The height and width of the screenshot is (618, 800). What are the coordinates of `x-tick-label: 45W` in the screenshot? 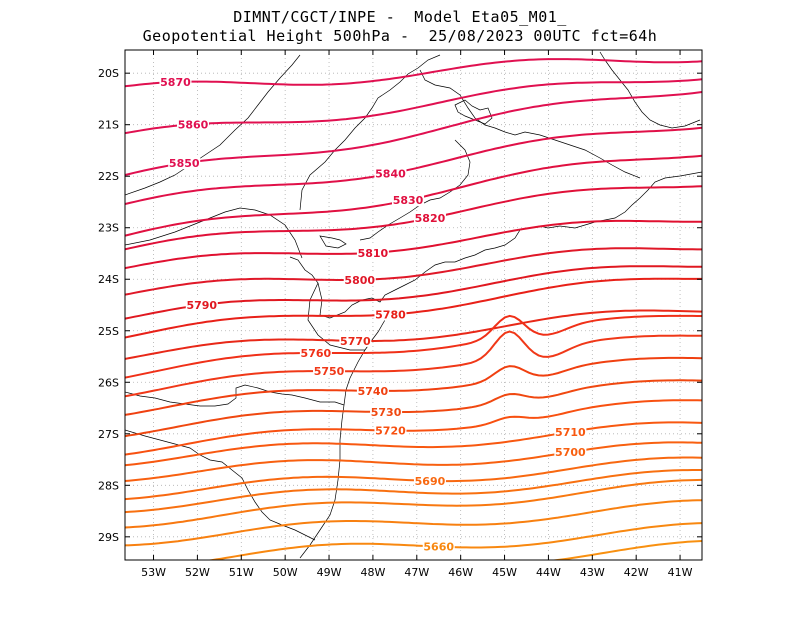 It's located at (504, 572).